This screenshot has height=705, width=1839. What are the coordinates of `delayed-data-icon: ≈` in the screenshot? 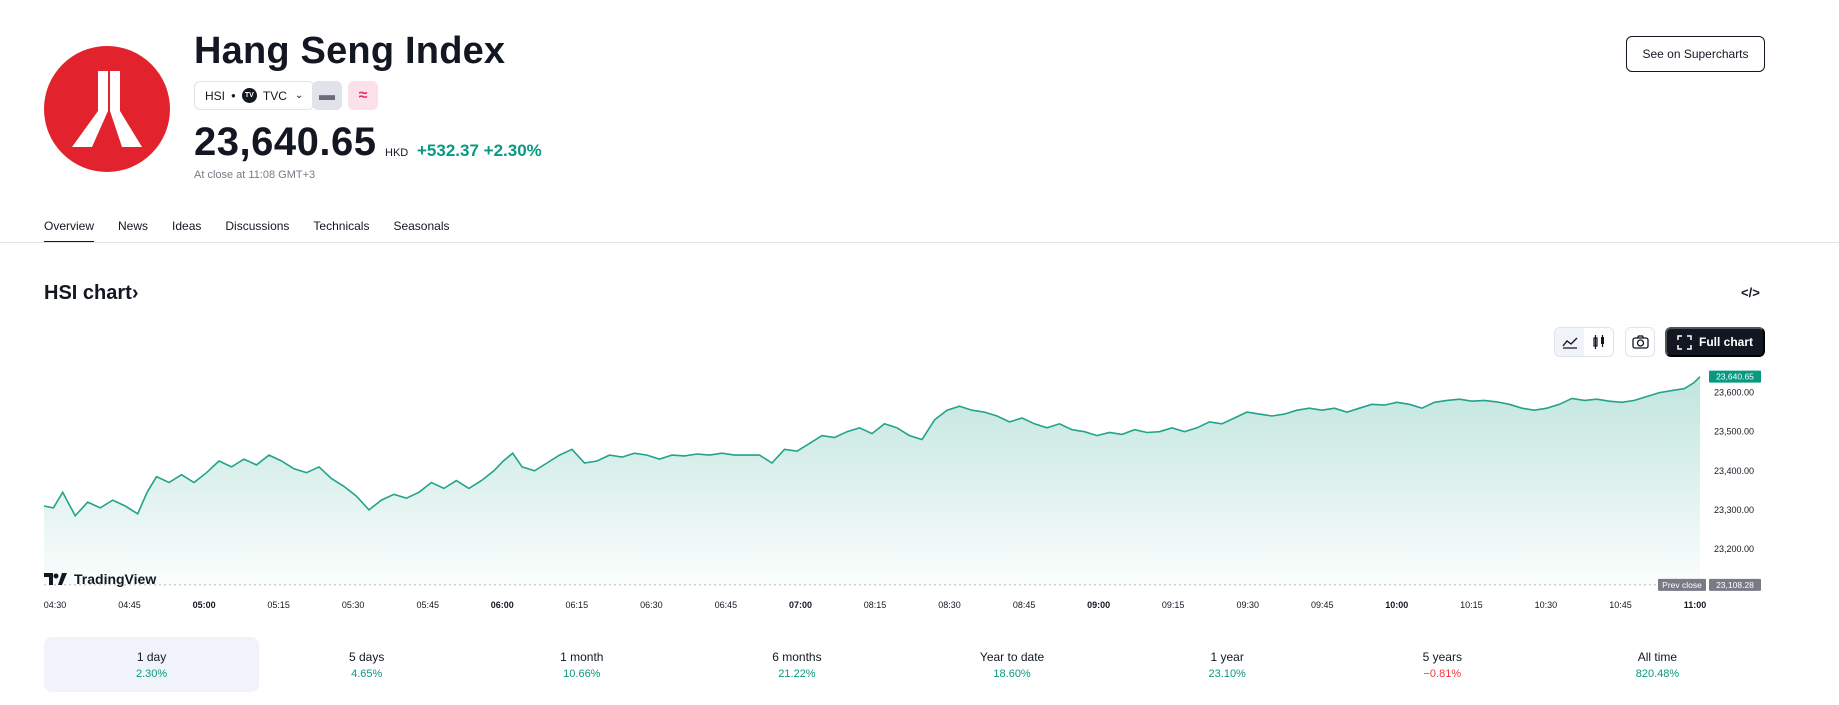 It's located at (363, 95).